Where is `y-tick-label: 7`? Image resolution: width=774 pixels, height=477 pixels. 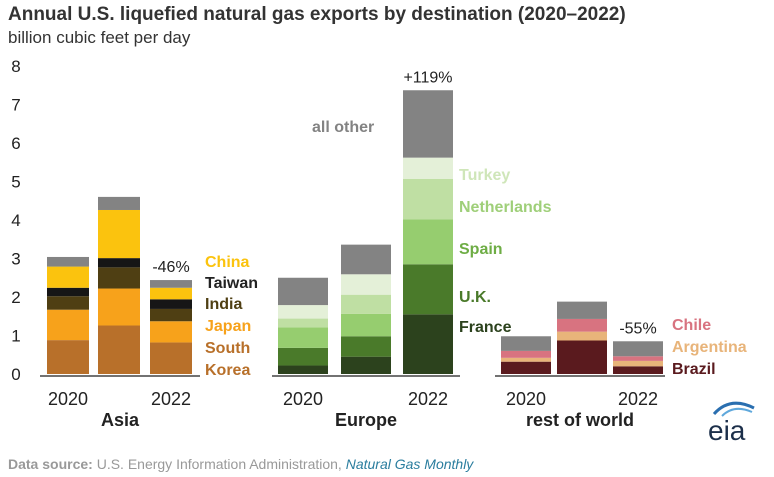
y-tick-label: 7 is located at coordinates (15, 105).